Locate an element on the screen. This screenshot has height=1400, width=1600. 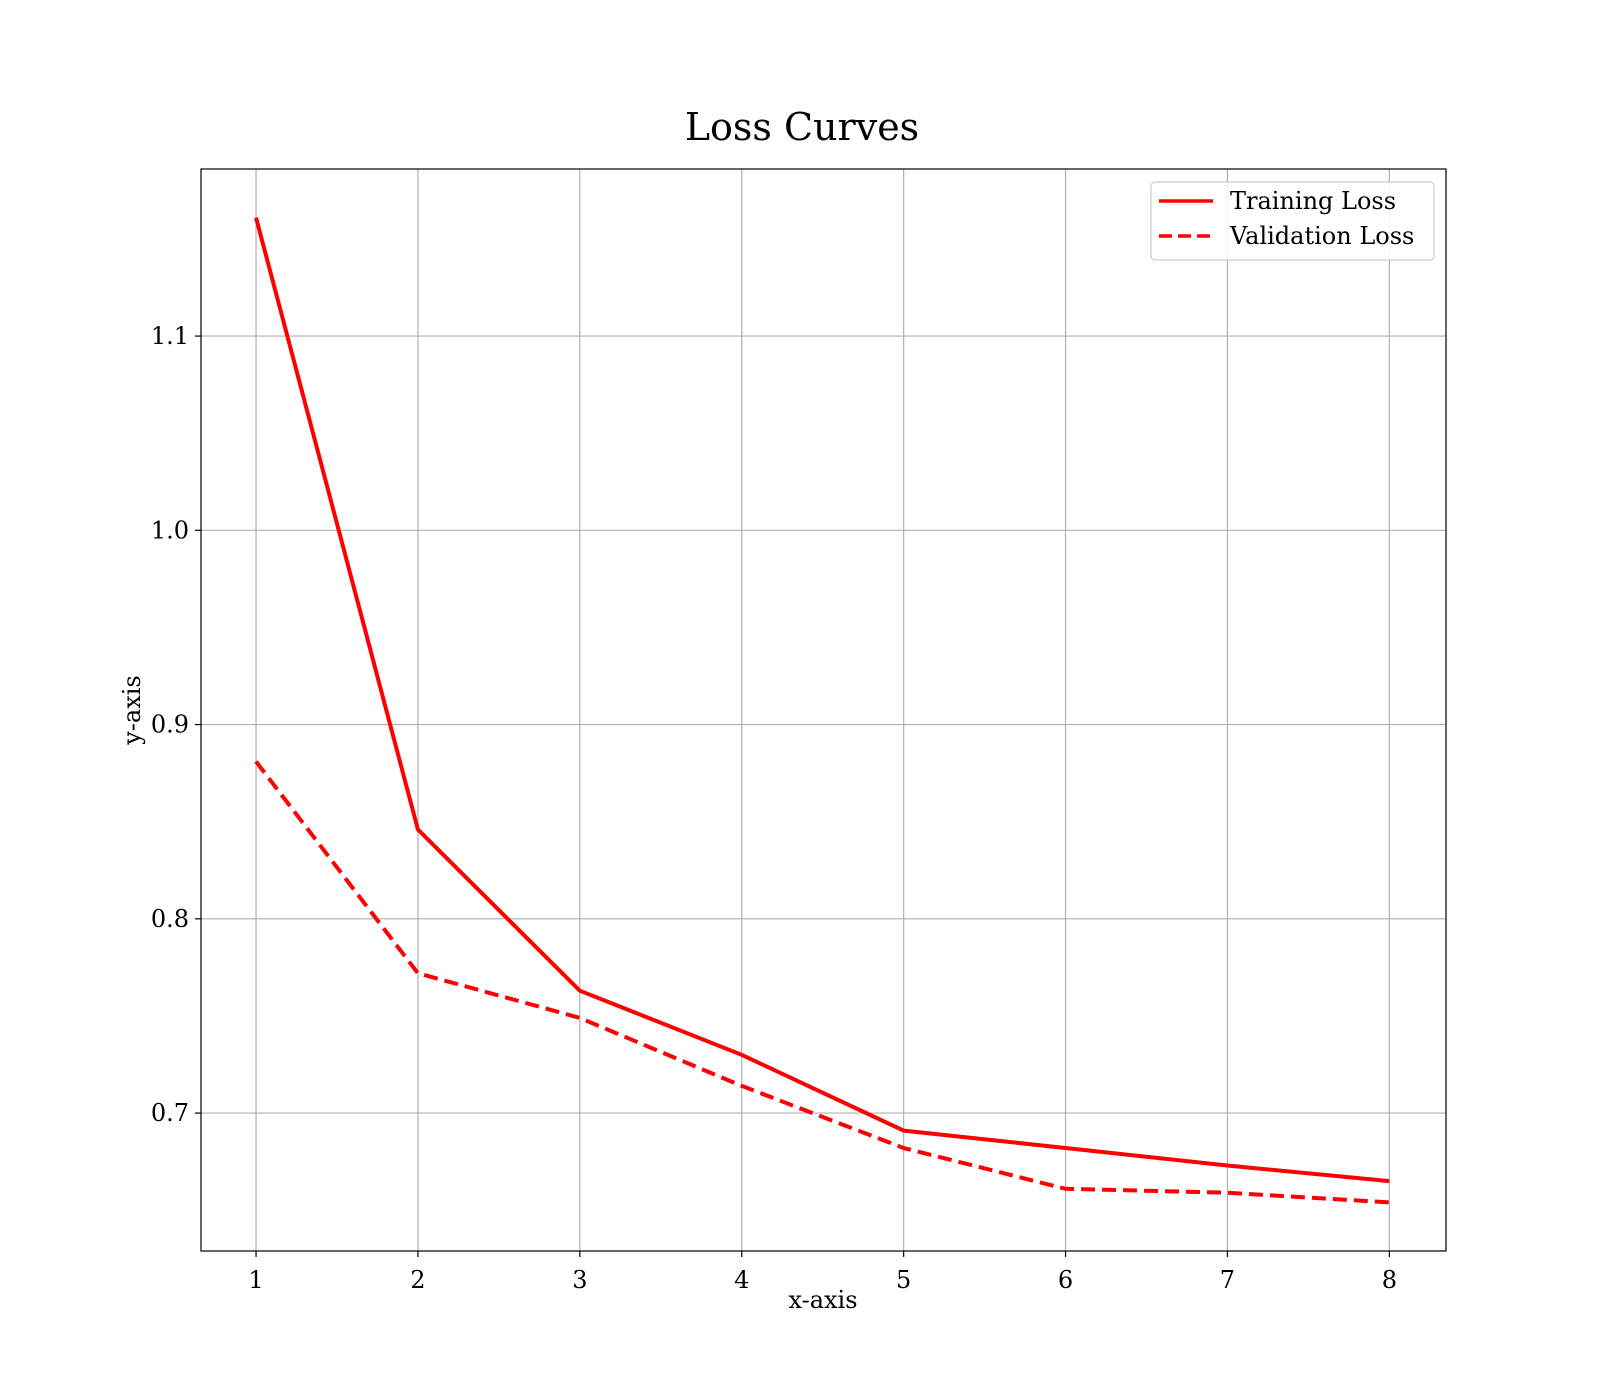
legend: Training Loss Validation Loss is located at coordinates (1292, 221).